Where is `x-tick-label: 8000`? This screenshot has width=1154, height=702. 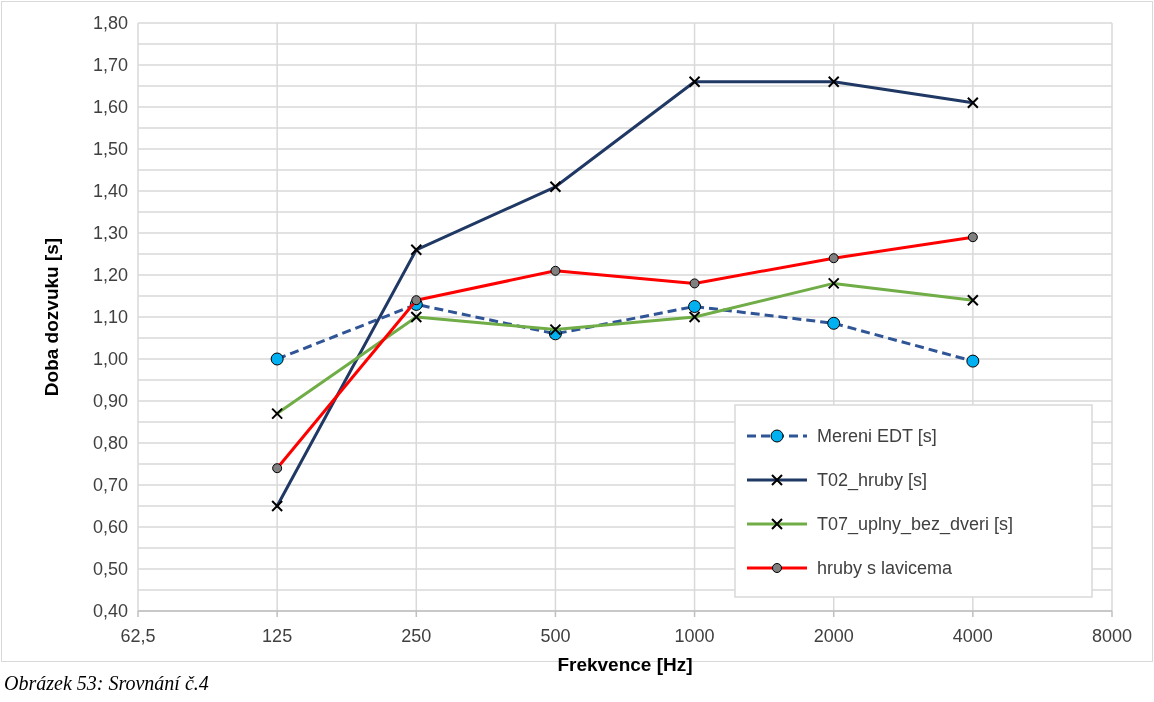 x-tick-label: 8000 is located at coordinates (1112, 636).